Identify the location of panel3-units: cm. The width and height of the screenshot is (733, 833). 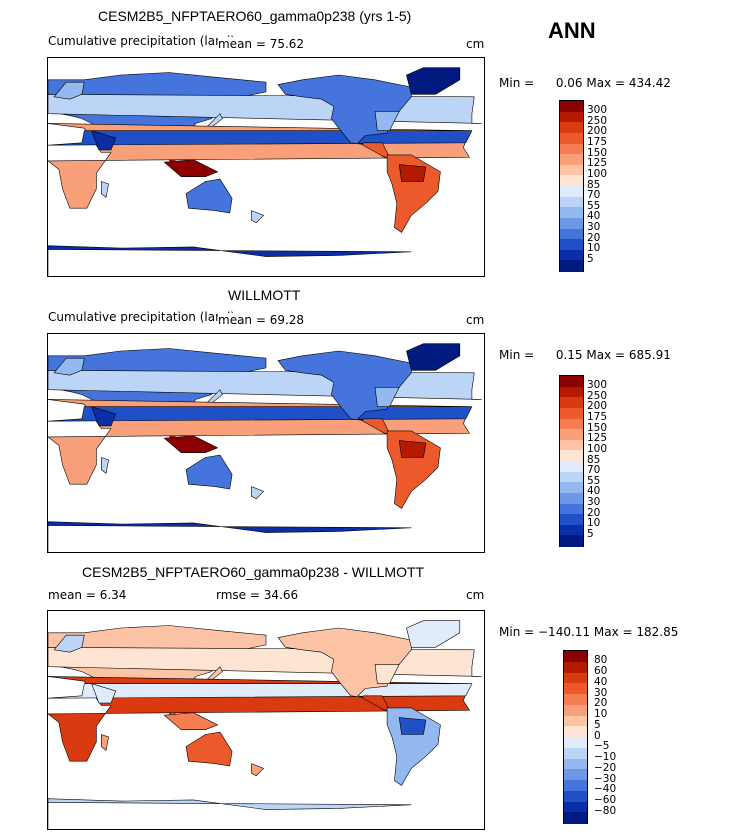
(475, 595).